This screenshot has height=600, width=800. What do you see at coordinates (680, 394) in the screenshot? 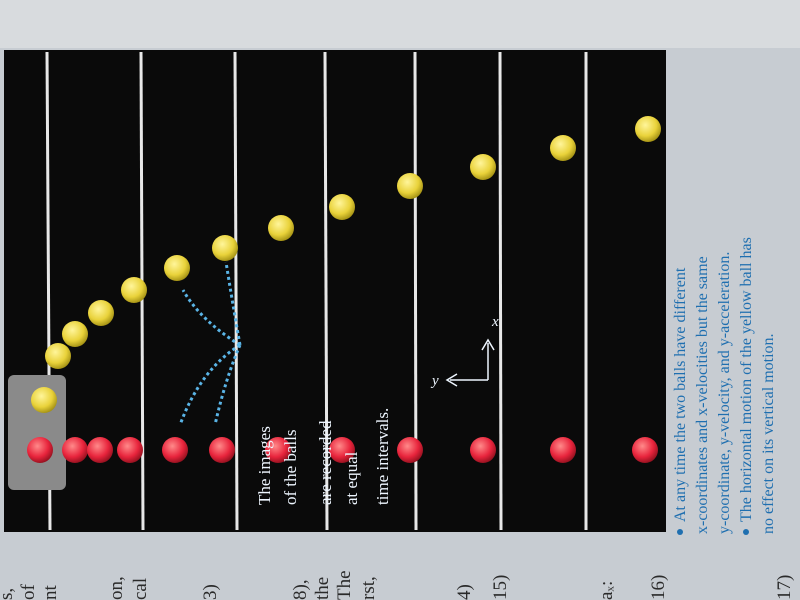
I see `bullet-line: At any time the two balls have different` at bounding box center [680, 394].